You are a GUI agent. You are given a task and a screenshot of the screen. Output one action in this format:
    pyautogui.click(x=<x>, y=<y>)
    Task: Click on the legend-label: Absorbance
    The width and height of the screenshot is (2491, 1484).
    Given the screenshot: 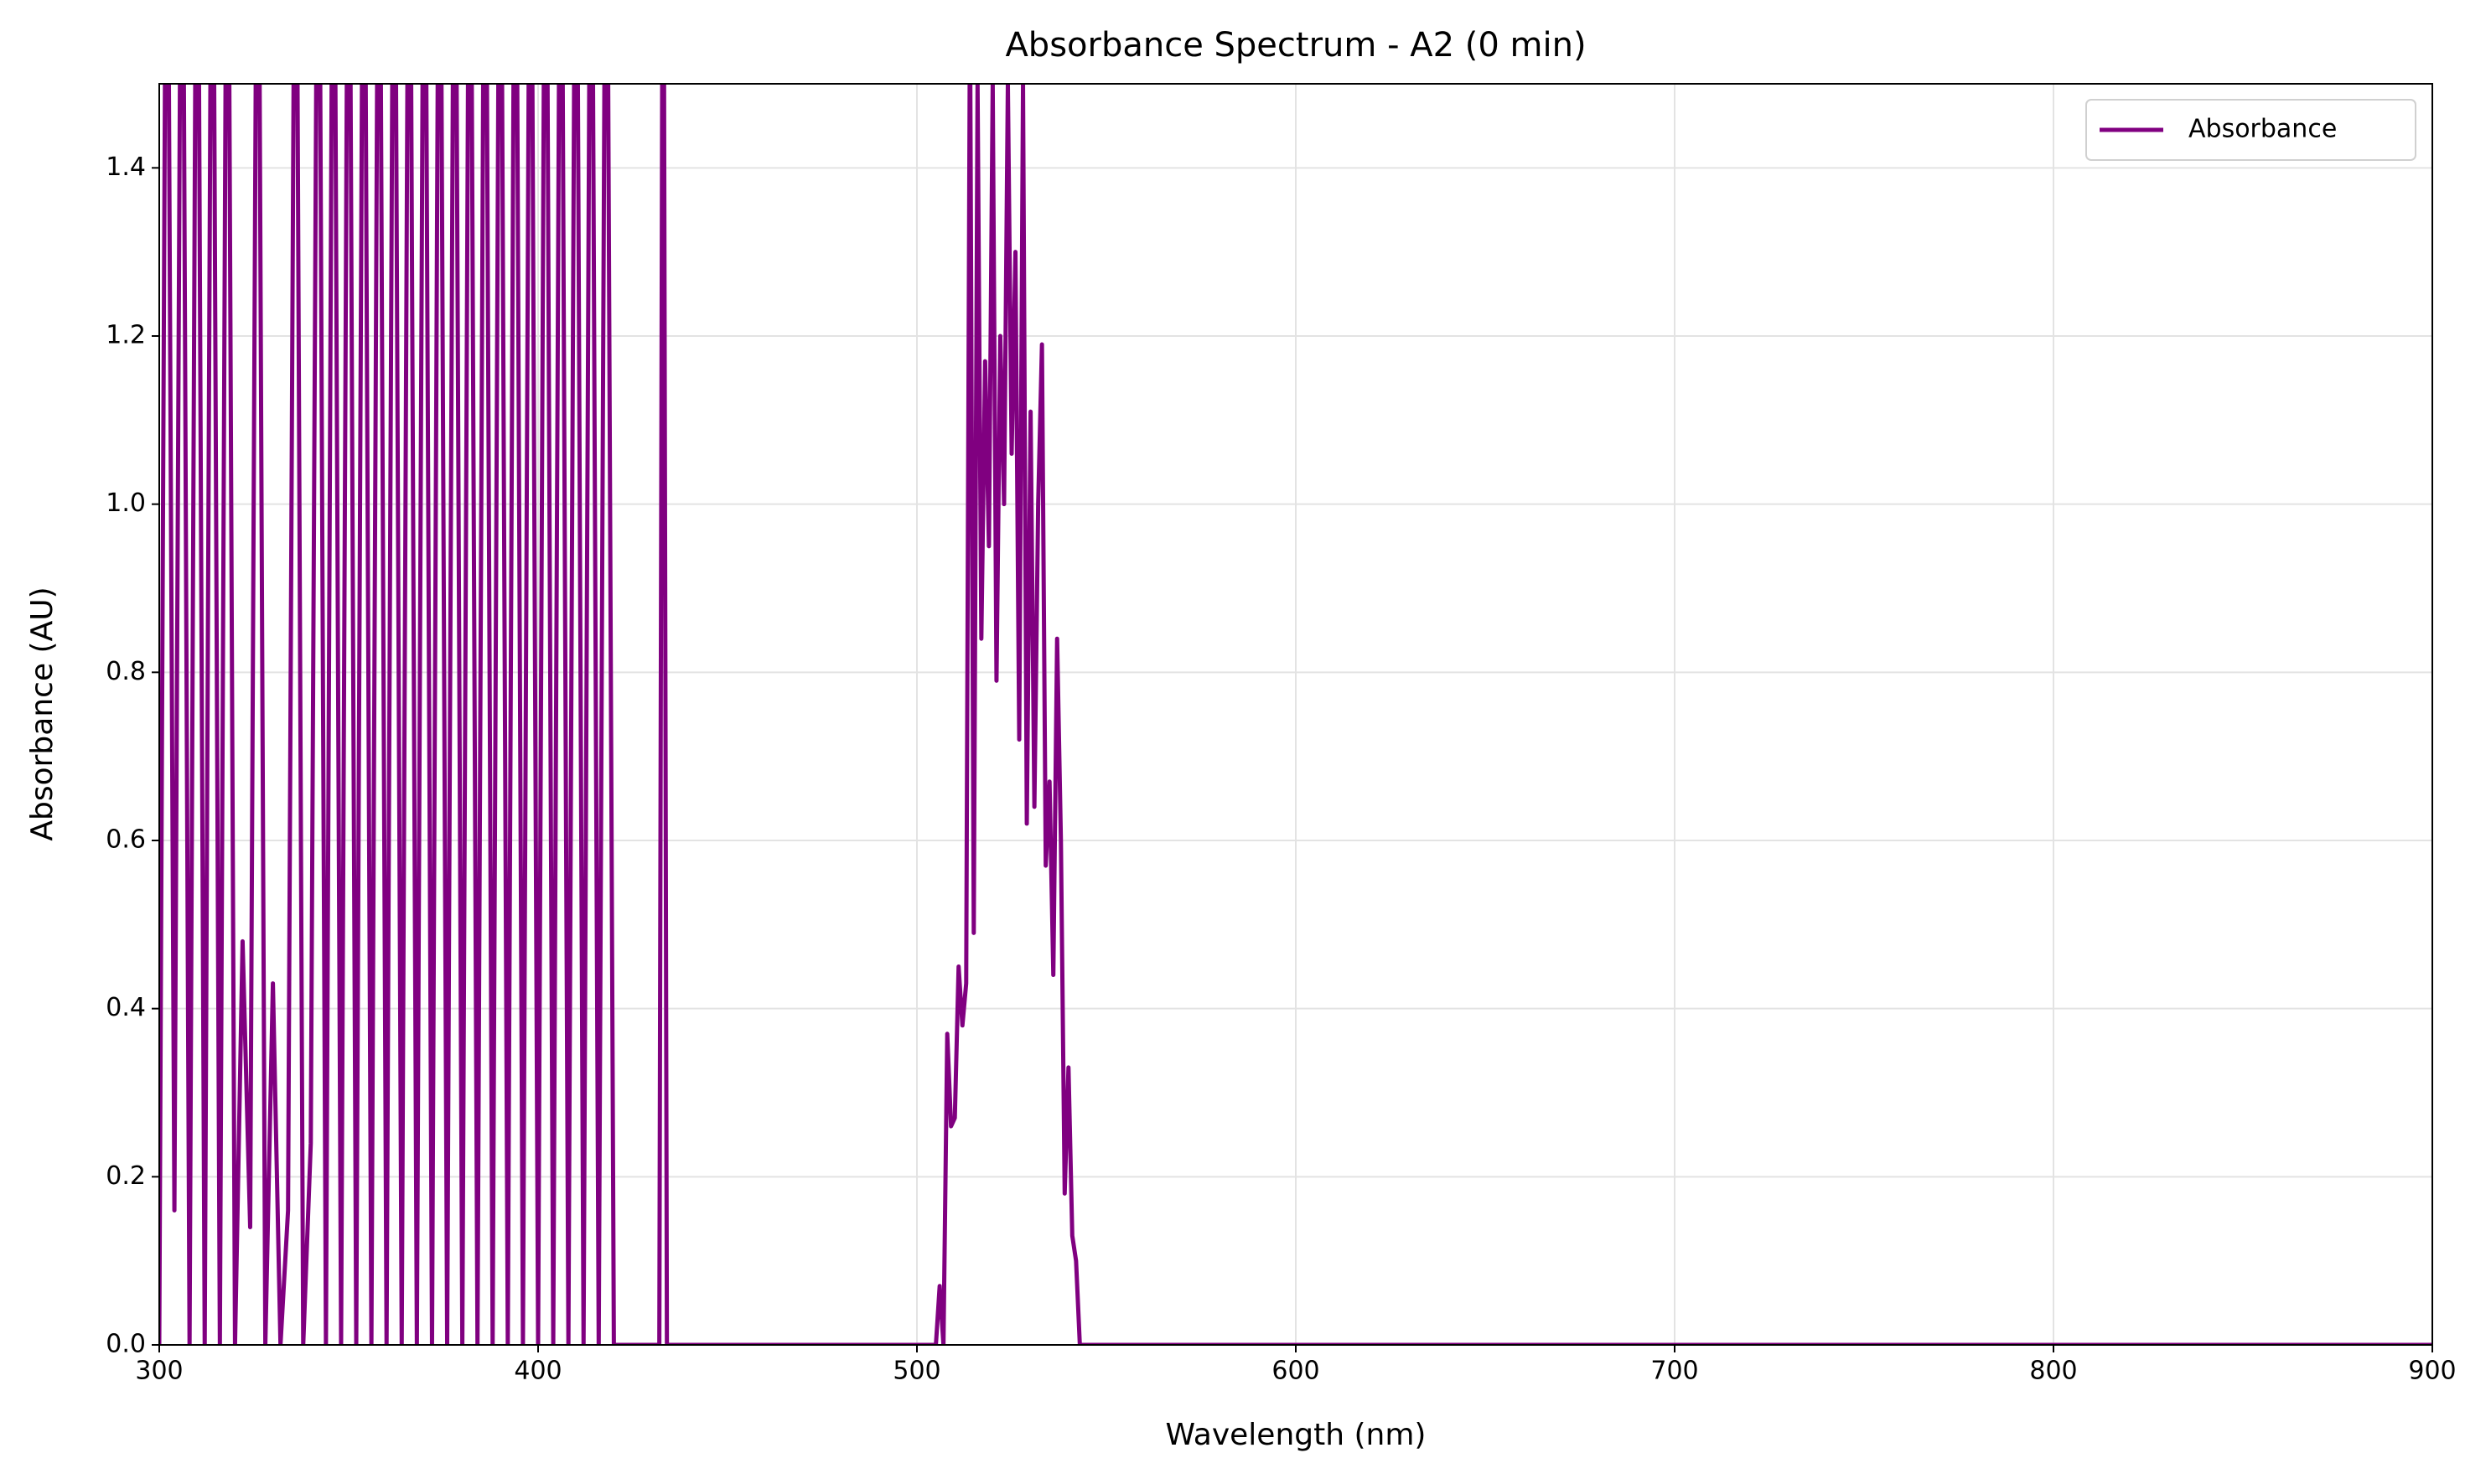 What is the action you would take?
    pyautogui.click(x=2262, y=129)
    